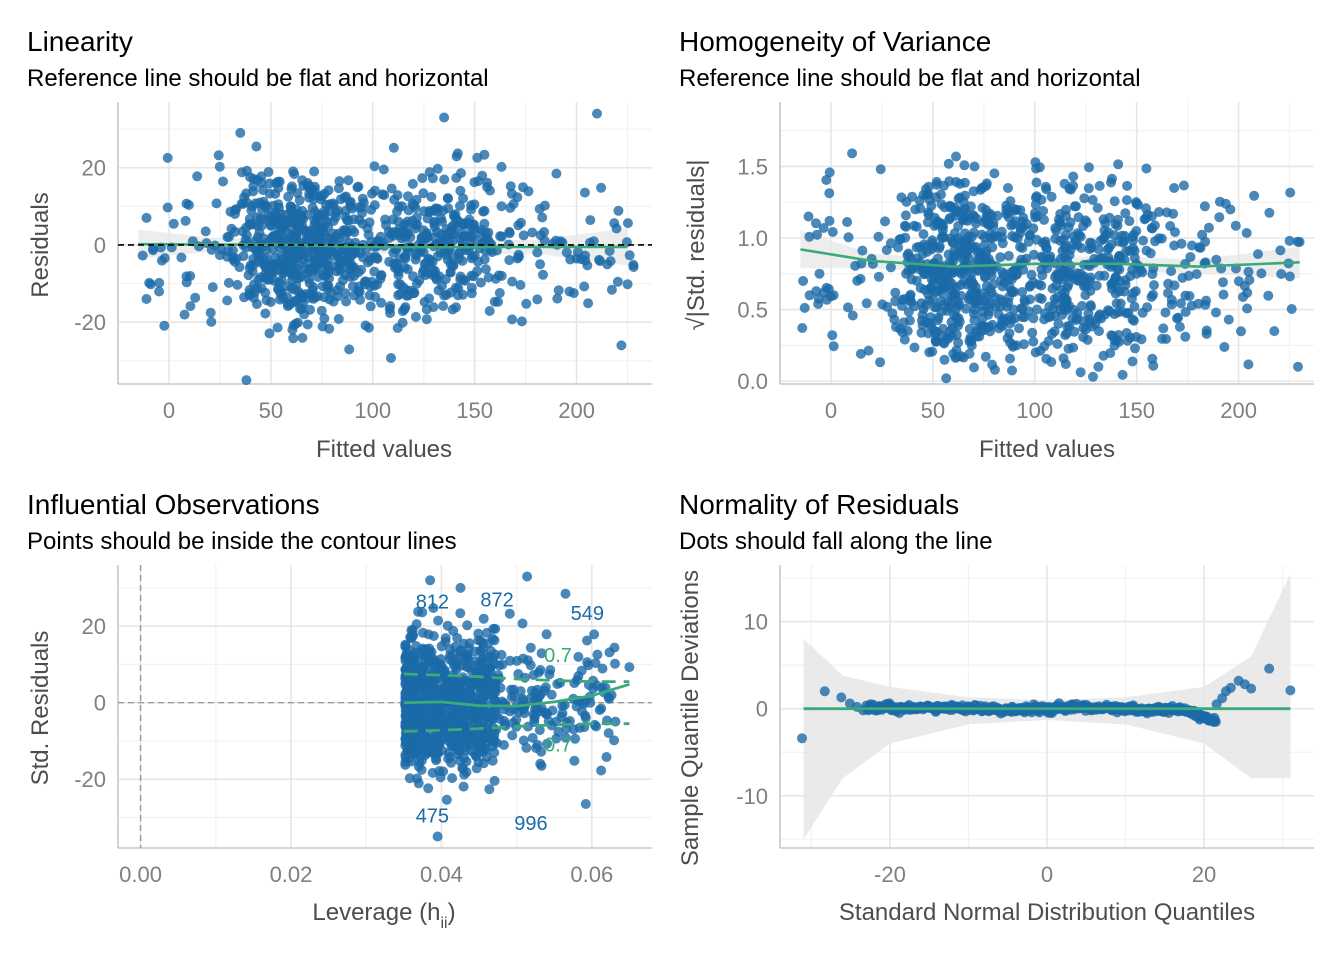 The width and height of the screenshot is (1344, 960). What do you see at coordinates (752, 310) in the screenshot?
I see `y-tick-label: 0.5` at bounding box center [752, 310].